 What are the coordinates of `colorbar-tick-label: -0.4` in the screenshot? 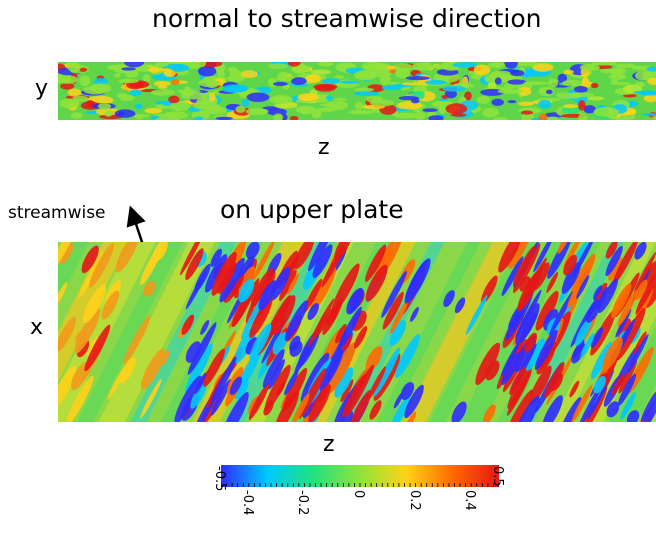 It's located at (247, 503).